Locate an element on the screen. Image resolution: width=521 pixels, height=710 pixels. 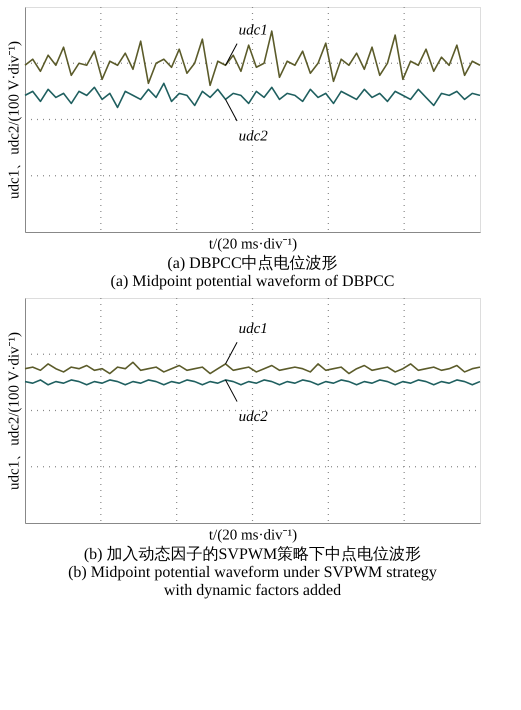
text: (a) Midpoint potential waveform of DBPCC is located at coordinates (252, 281).